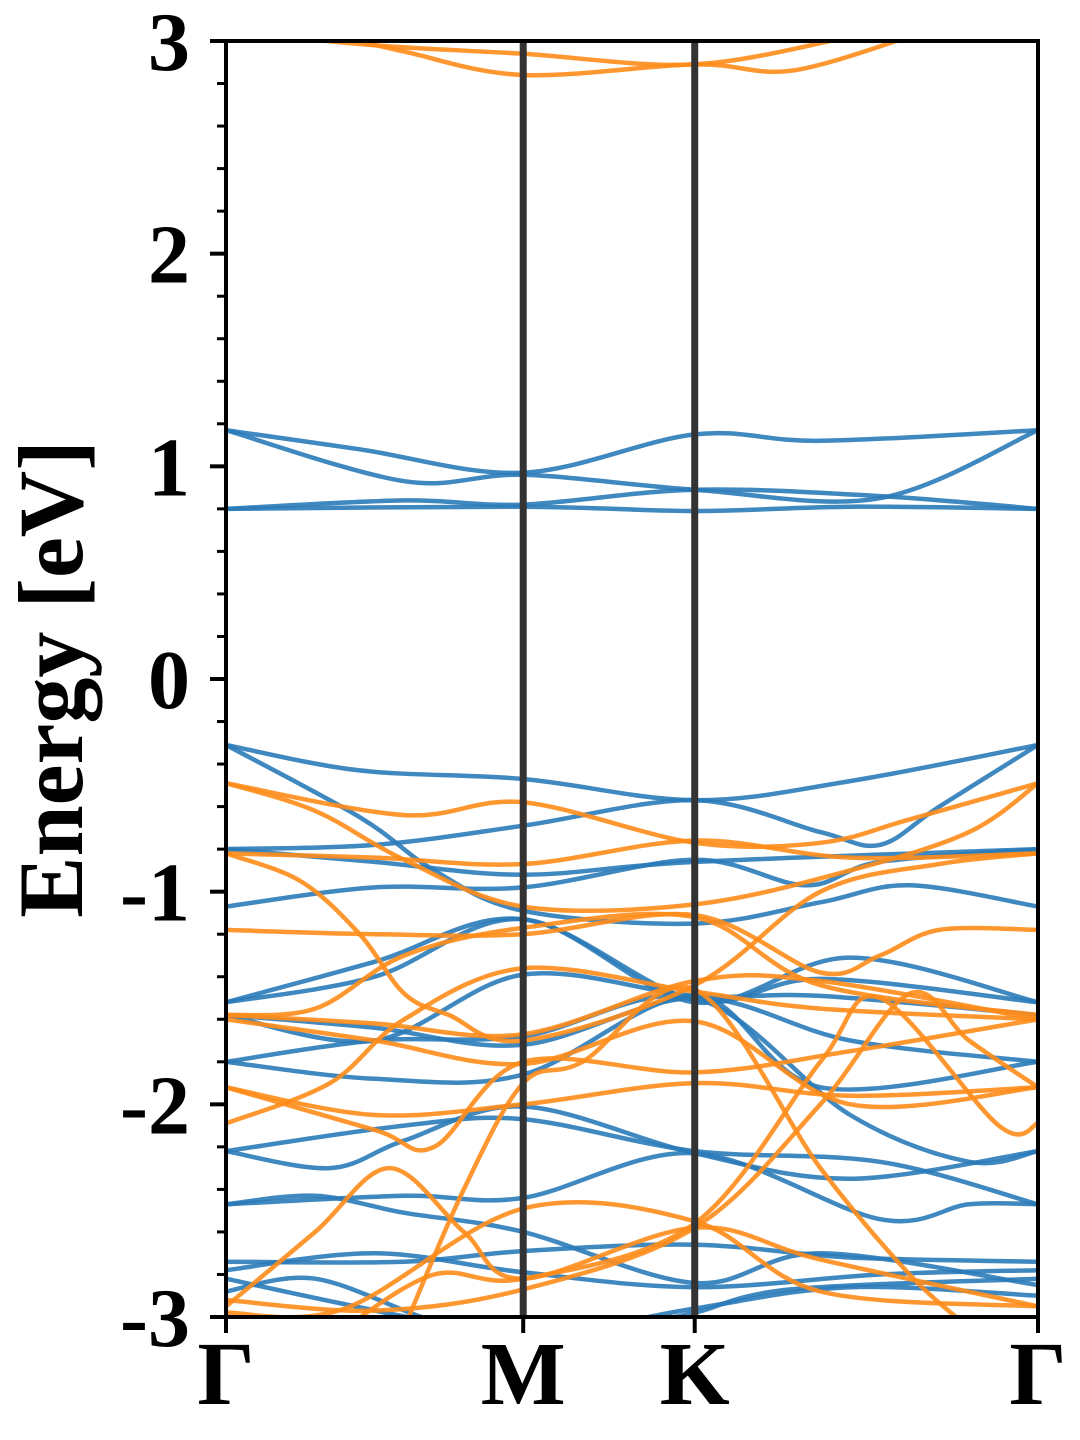 The width and height of the screenshot is (1080, 1440). What do you see at coordinates (169, 467) in the screenshot?
I see `y-tick-label: 1` at bounding box center [169, 467].